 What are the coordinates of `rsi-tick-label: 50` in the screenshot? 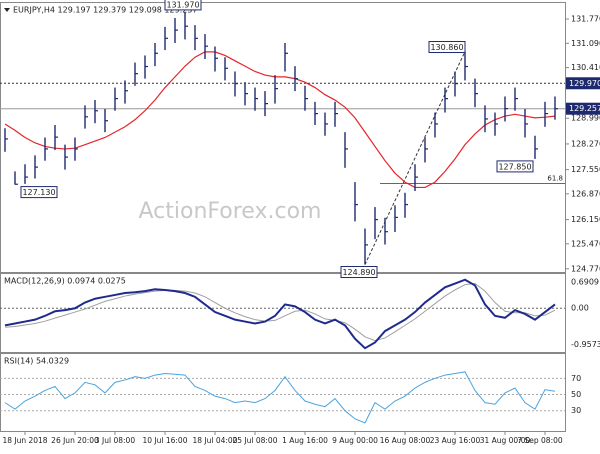 It's located at (576, 394).